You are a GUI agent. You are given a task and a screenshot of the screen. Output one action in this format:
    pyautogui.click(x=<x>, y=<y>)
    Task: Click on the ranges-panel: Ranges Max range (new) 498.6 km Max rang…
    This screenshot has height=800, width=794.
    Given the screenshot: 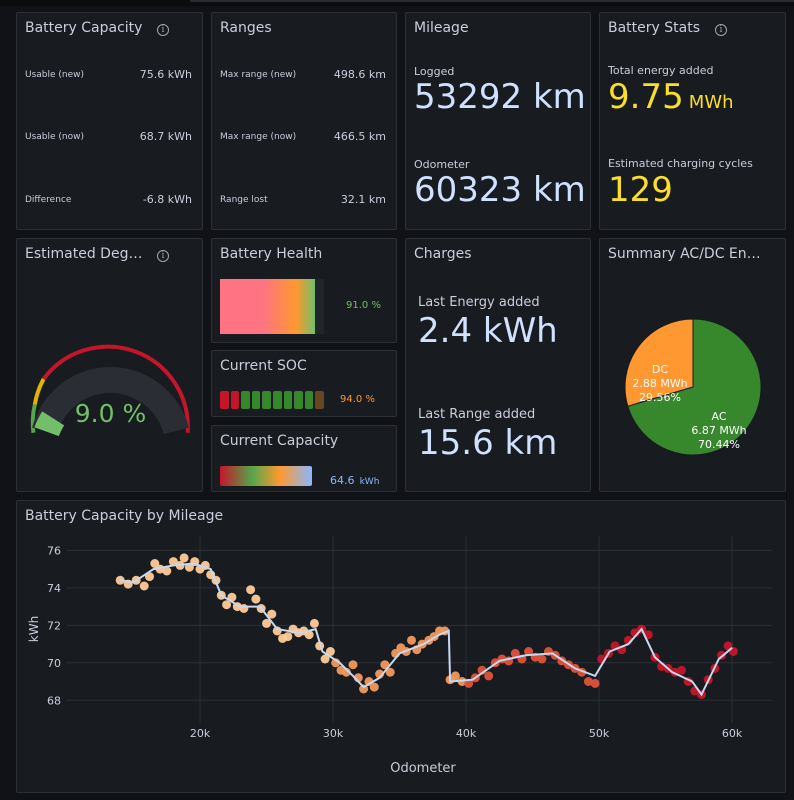 What is the action you would take?
    pyautogui.click(x=304, y=121)
    